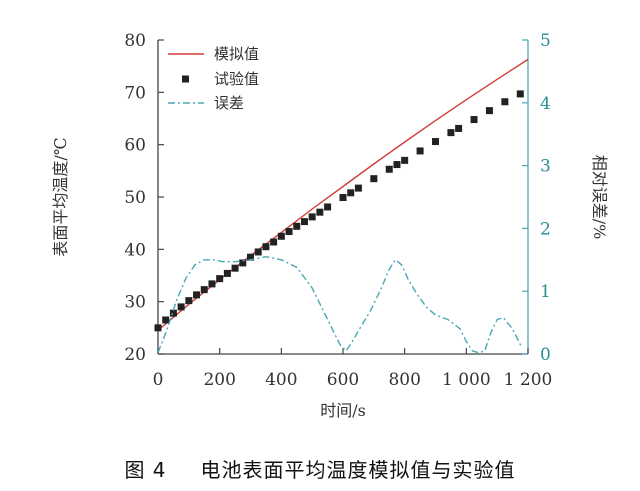  What do you see at coordinates (281, 380) in the screenshot?
I see `x-tick-label: 400` at bounding box center [281, 380].